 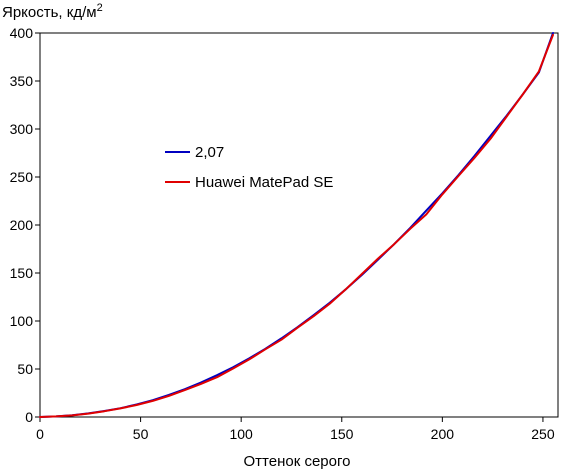 I want to click on x-tick-label: 0, so click(x=40, y=434).